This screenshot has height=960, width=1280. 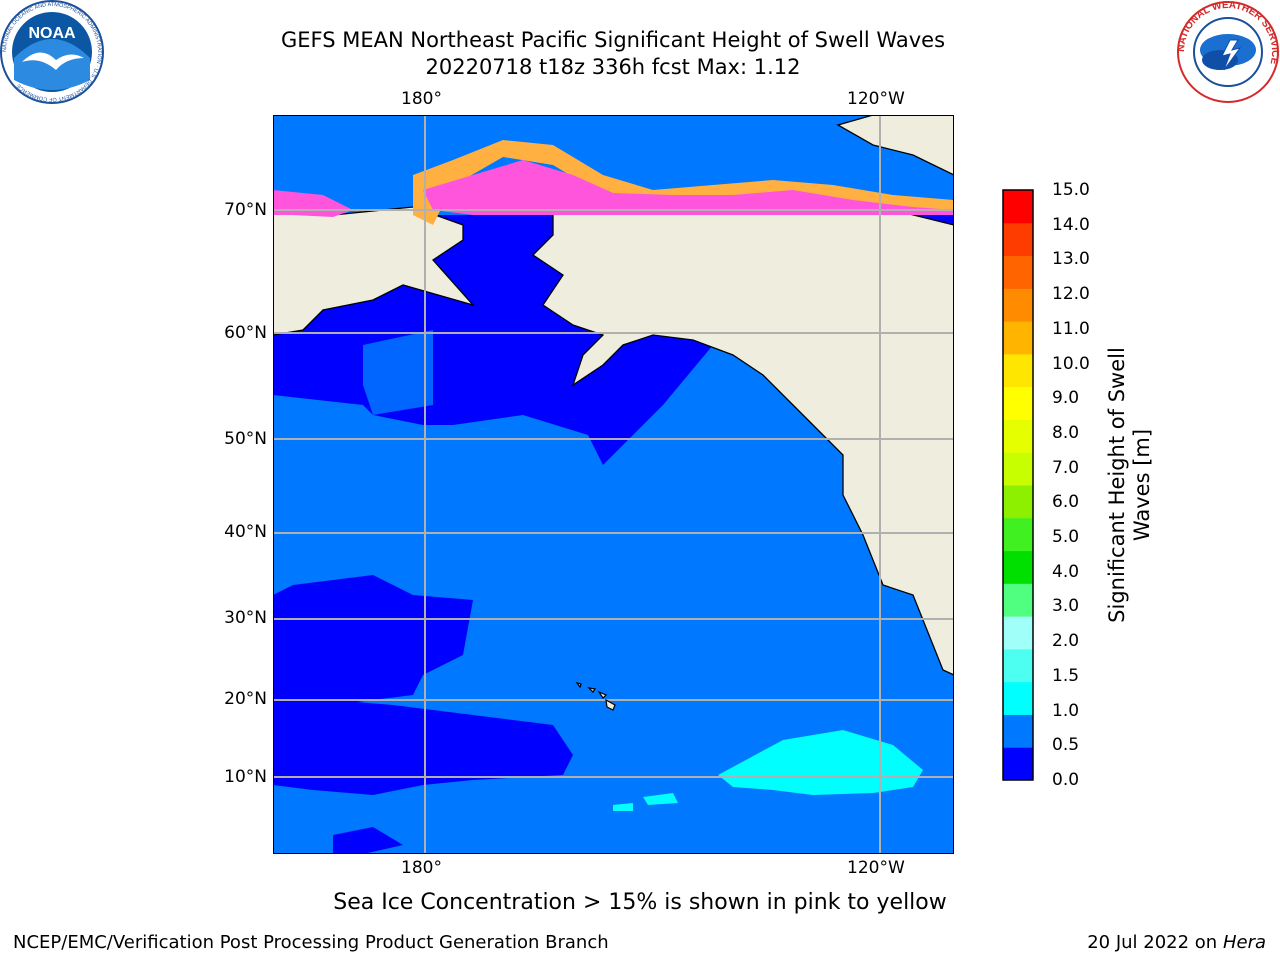 I want to click on colorbar-tick-label: 11.0, so click(x=1071, y=328).